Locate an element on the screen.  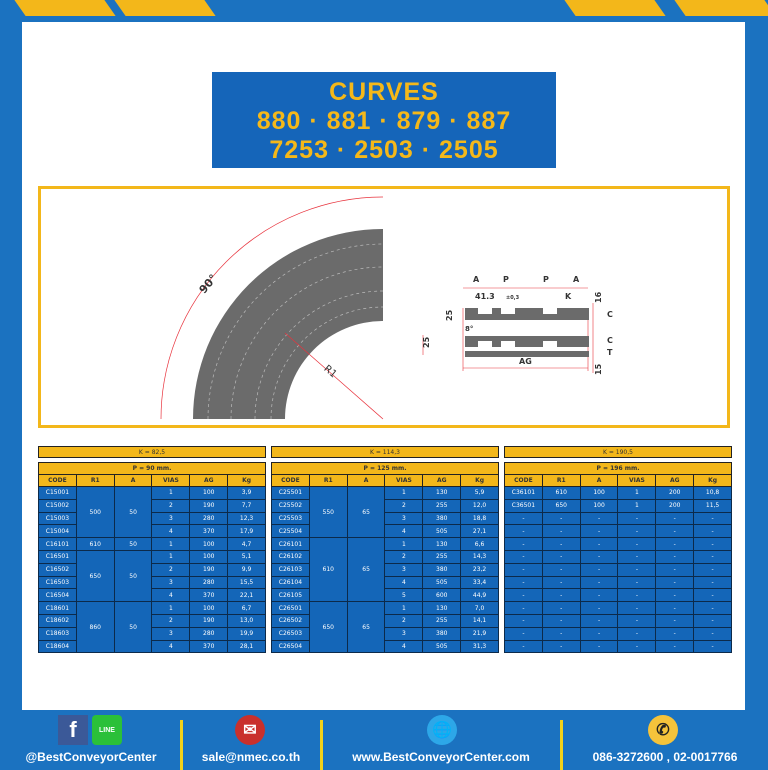
k-value: K = 190,5 is located at coordinates (618, 452).